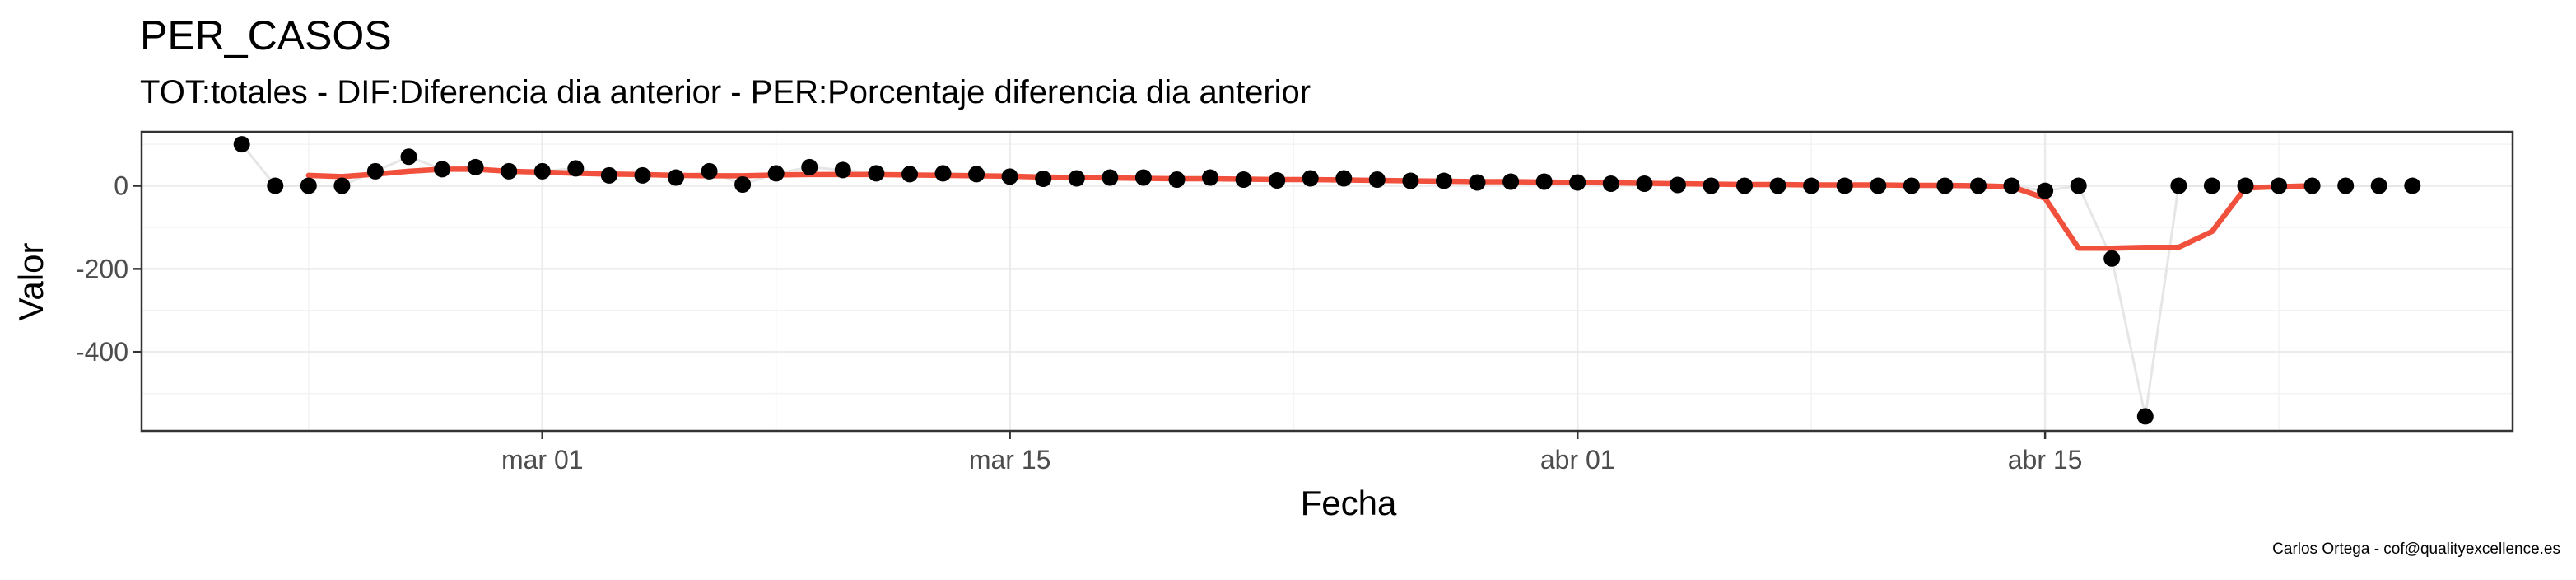 This screenshot has width=2576, height=580. Describe the element at coordinates (1292, 453) in the screenshot. I see `x-axis: mar 01 mar 15 abr 01 abr 15` at that location.